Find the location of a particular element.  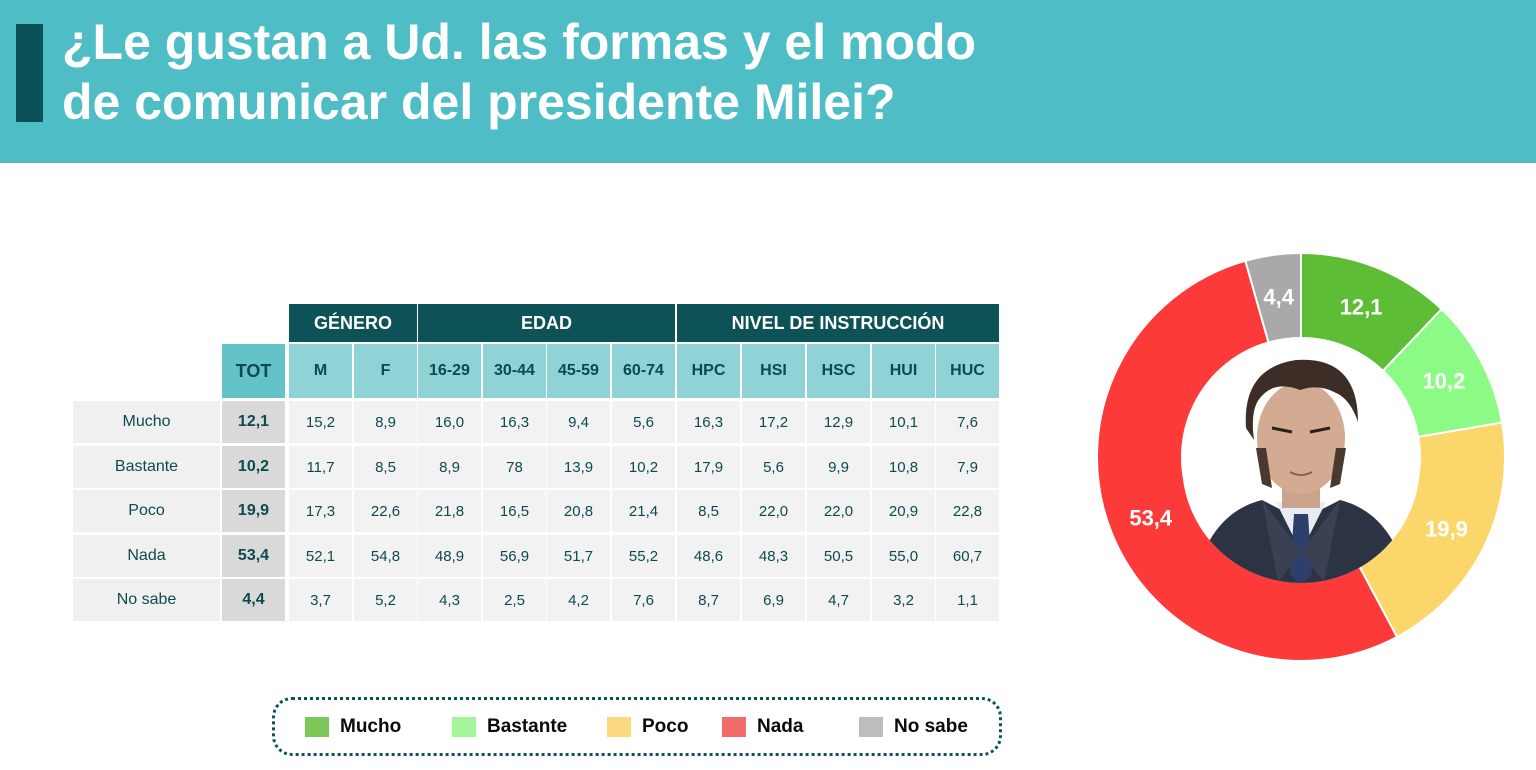

table-cell: 13,9 is located at coordinates (578, 467).